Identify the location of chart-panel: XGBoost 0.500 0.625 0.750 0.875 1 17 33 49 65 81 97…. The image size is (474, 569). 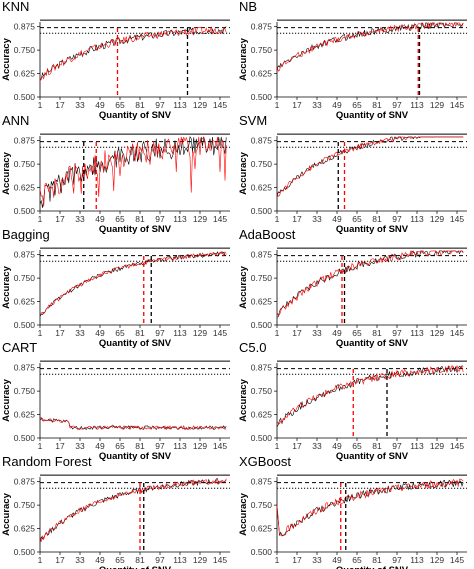
(355, 511).